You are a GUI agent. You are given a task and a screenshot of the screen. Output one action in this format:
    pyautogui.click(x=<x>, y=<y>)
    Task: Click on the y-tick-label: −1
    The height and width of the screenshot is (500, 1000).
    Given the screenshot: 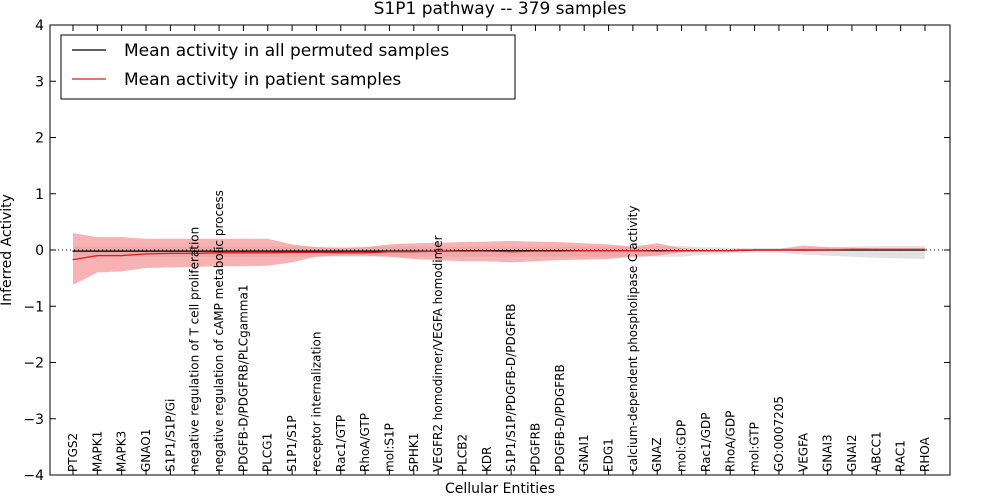 What is the action you would take?
    pyautogui.click(x=33, y=307)
    